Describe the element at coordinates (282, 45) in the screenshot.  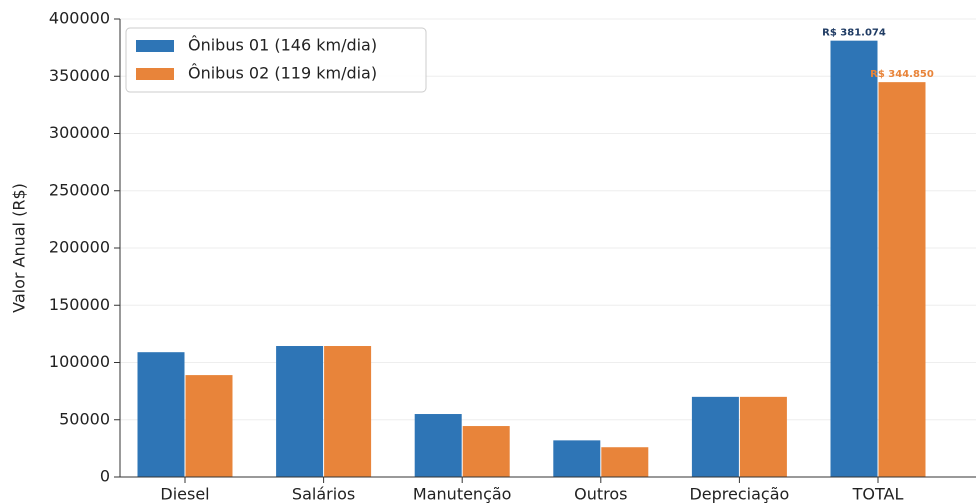
I see `legend-label: Ônibus 01 (146 km/dia)` at that location.